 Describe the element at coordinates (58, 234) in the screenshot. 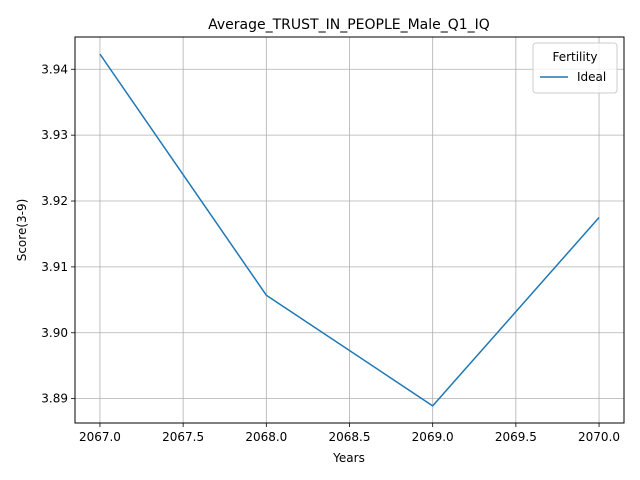

I see `y-axis-ticks: 3.89 3.90 3.91 3.92 3.93 3.94` at that location.